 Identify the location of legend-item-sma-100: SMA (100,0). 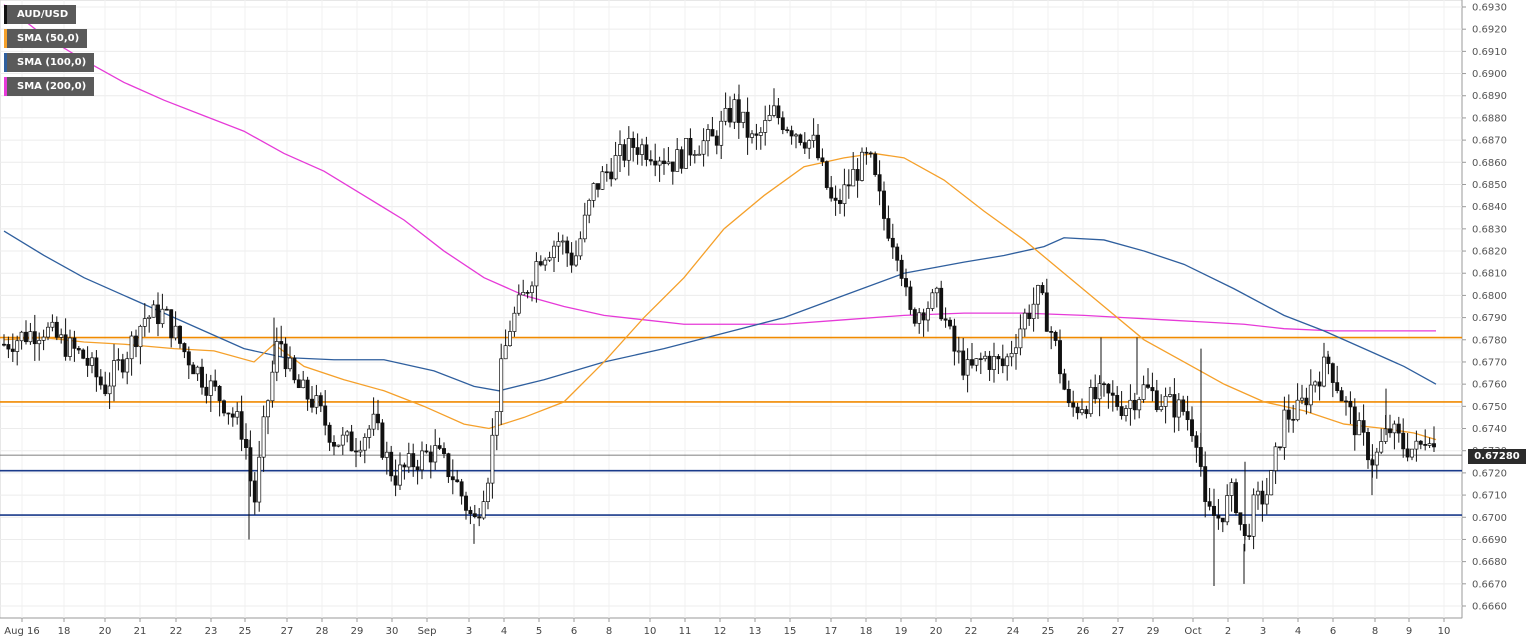
(49, 62).